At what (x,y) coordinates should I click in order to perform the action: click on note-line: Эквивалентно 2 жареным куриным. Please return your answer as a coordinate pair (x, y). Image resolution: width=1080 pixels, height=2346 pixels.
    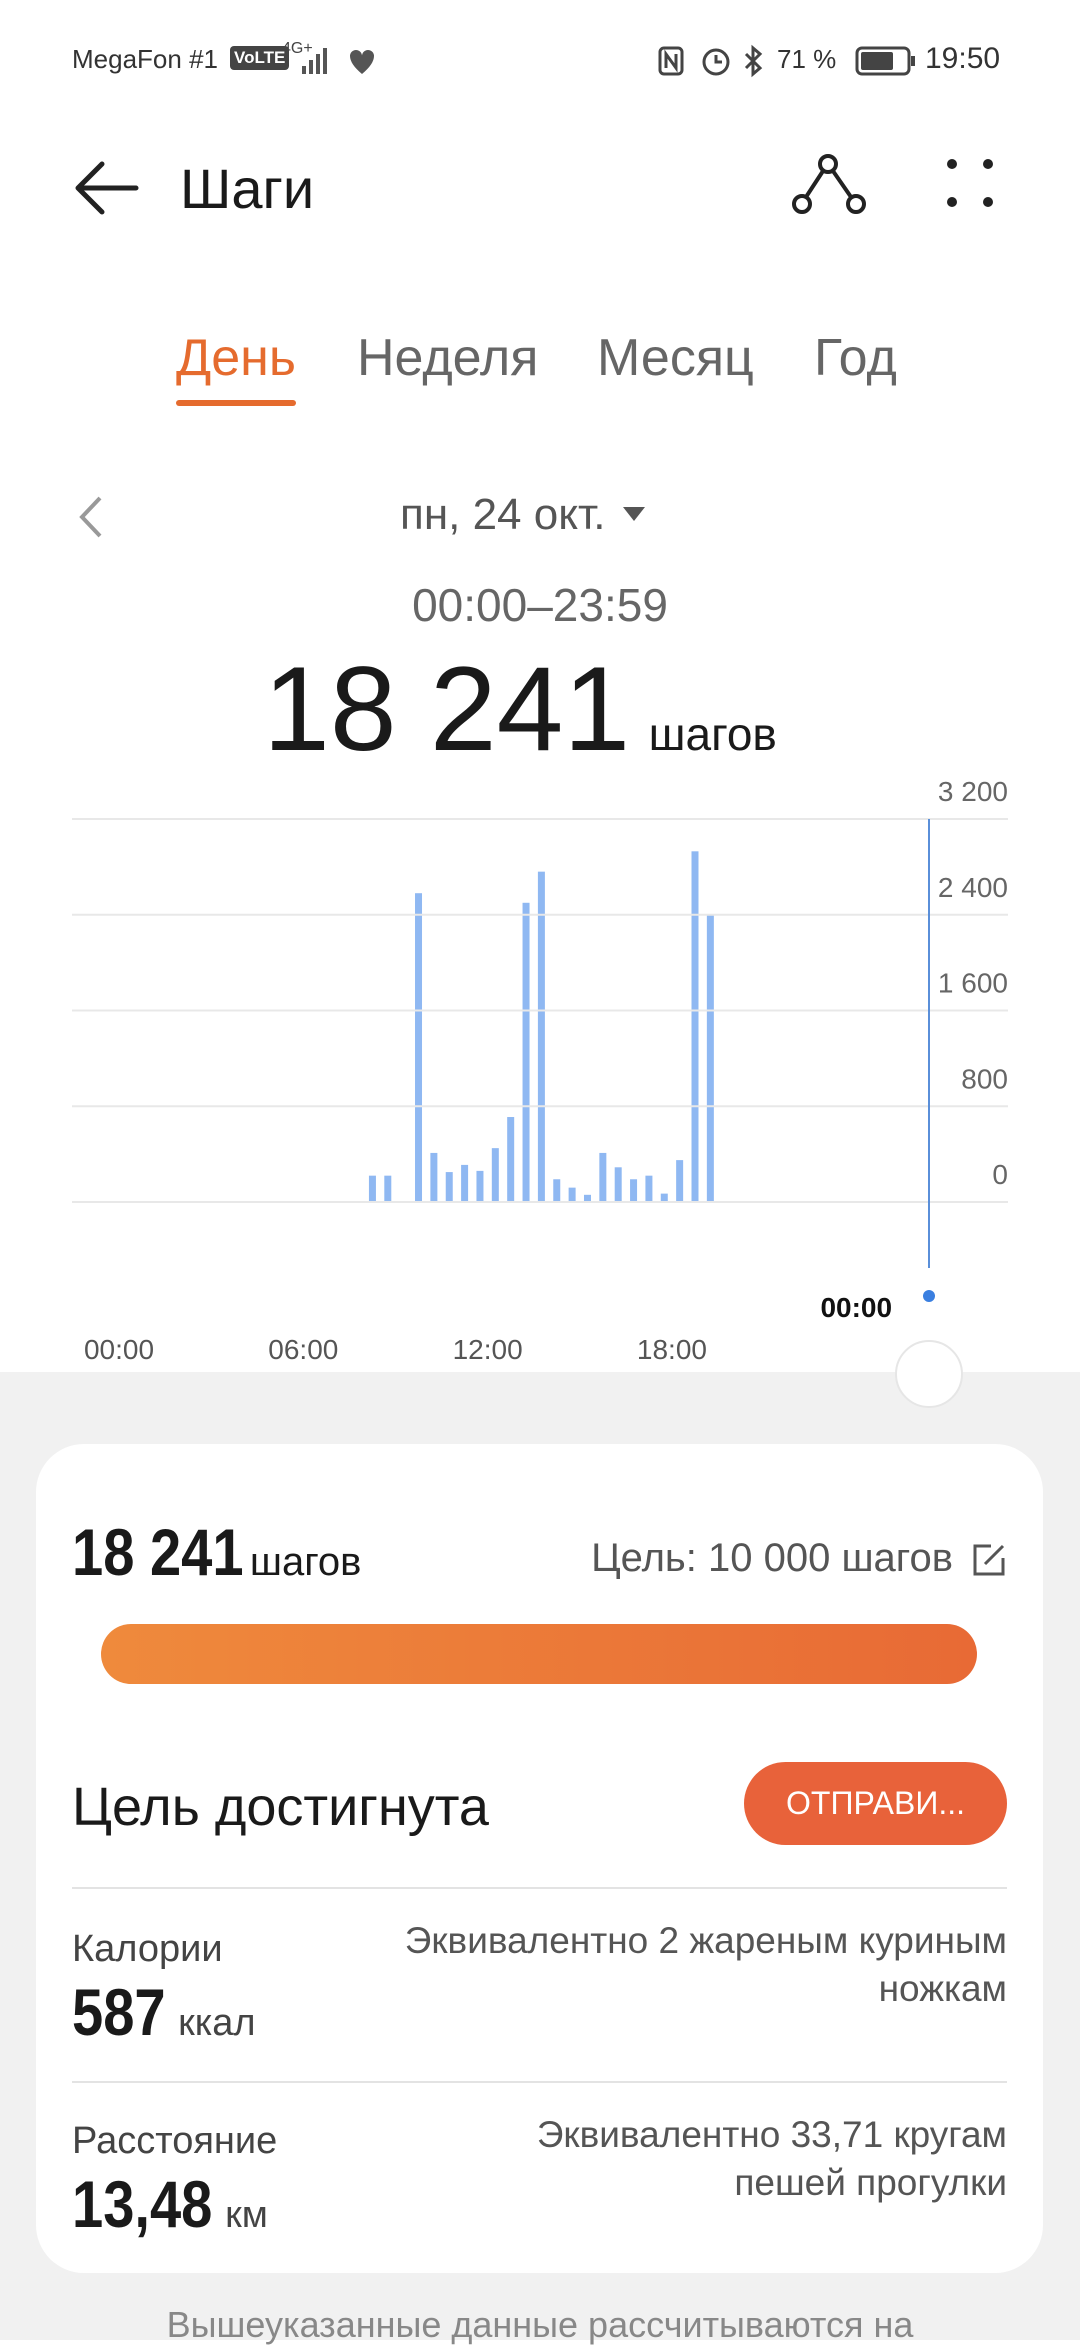
    Looking at the image, I should click on (705, 1940).